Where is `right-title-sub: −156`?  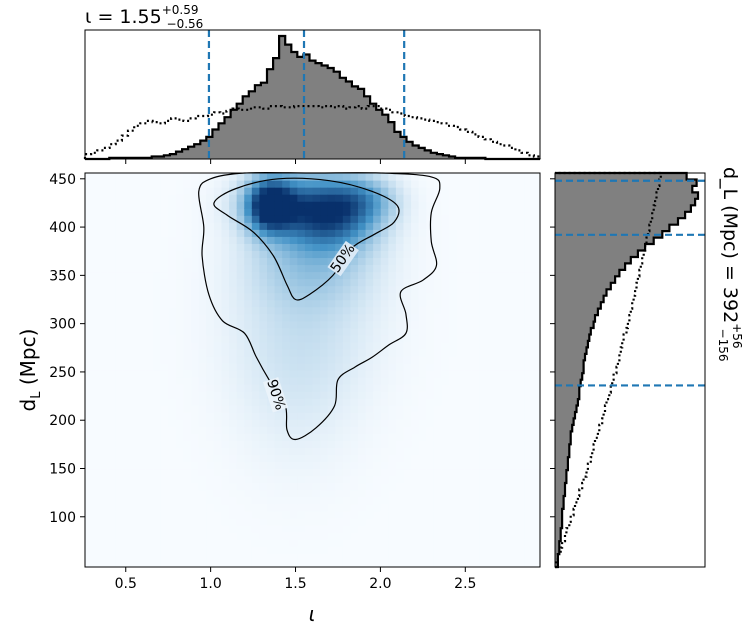
right-title-sub: −156 is located at coordinates (723, 345).